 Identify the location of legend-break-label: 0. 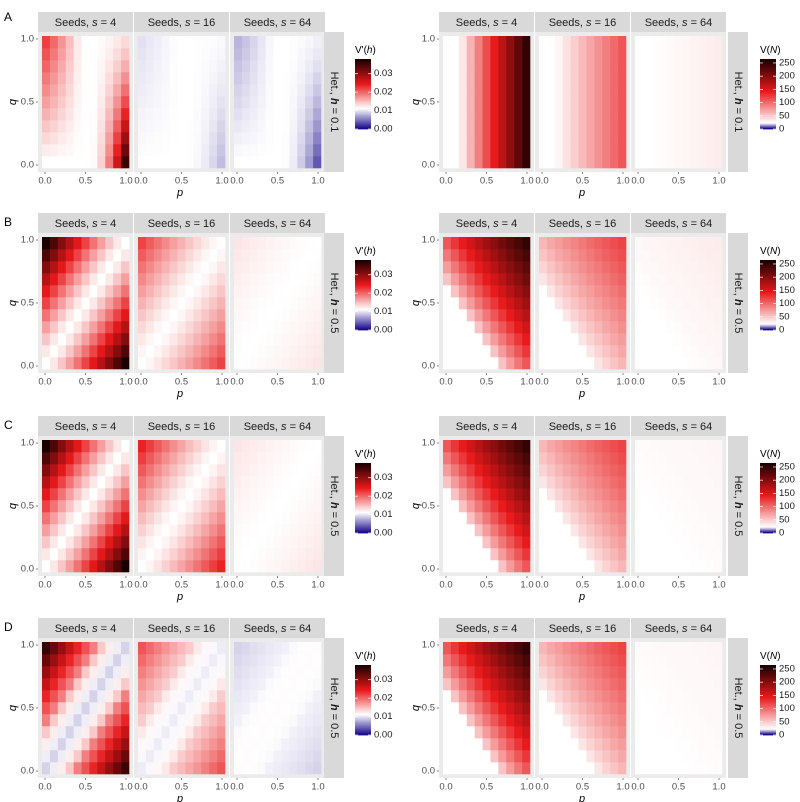
(781, 129).